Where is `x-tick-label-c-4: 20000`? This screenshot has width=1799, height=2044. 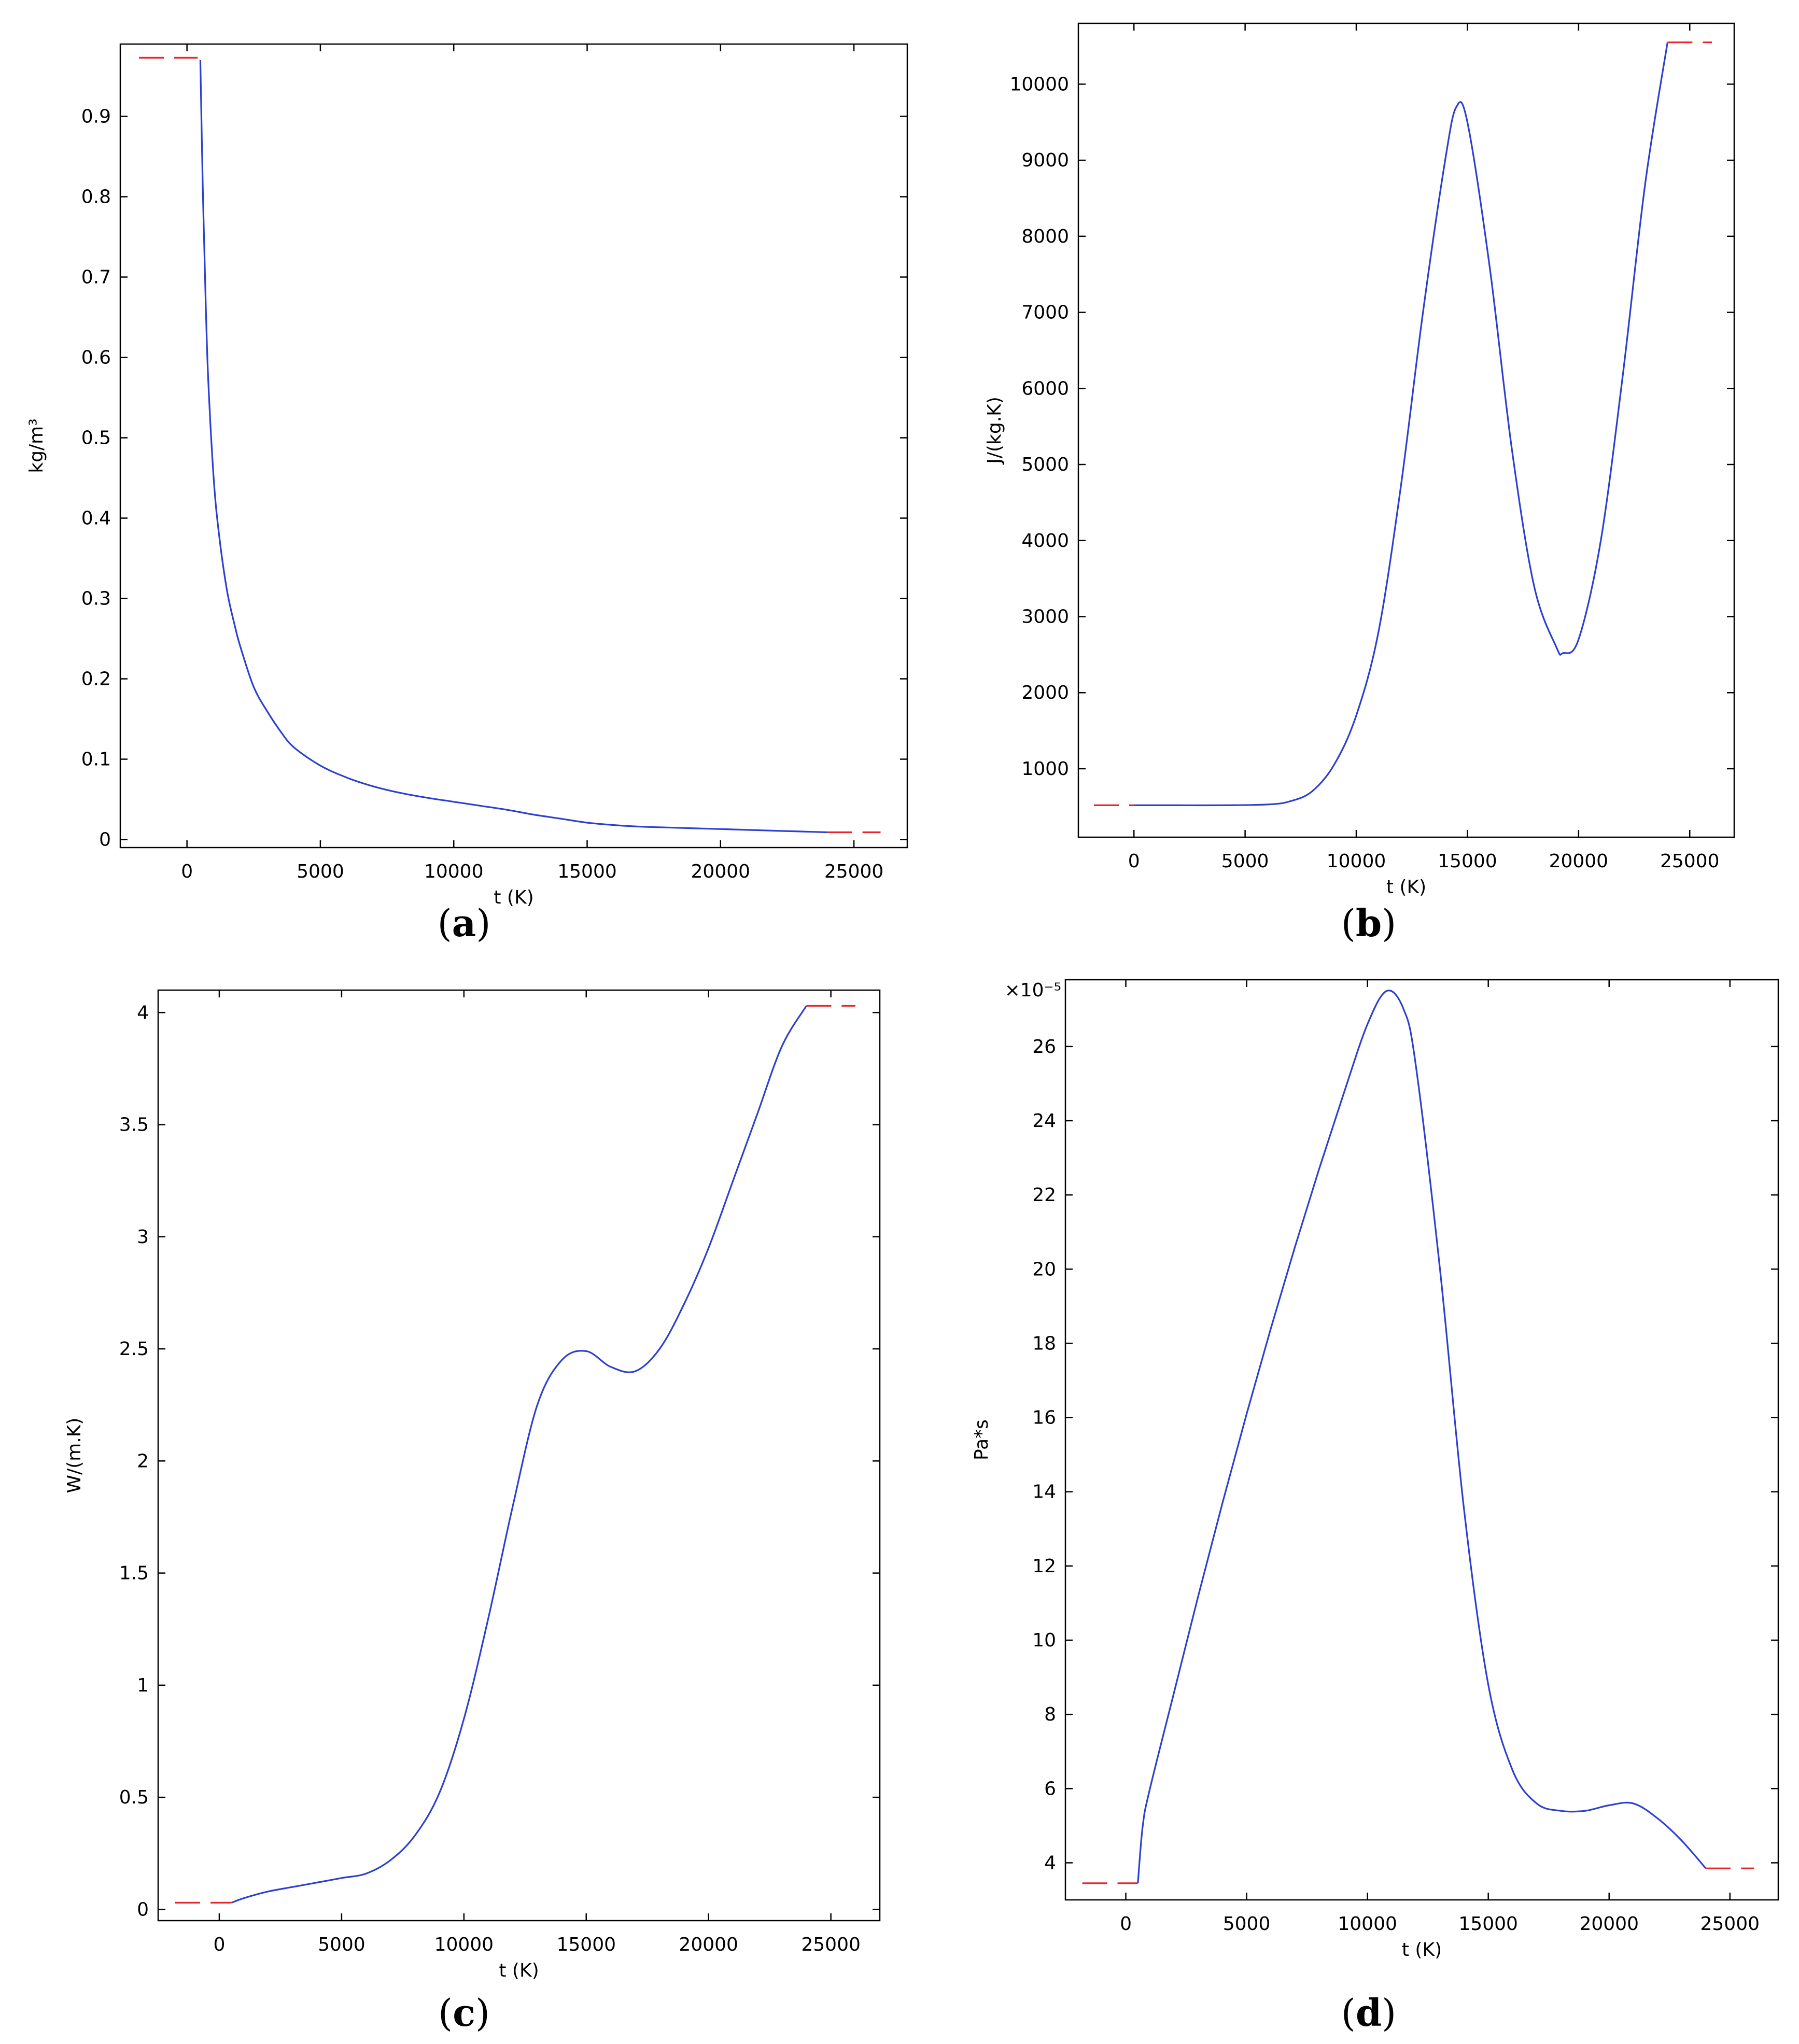
x-tick-label-c-4: 20000 is located at coordinates (708, 1944).